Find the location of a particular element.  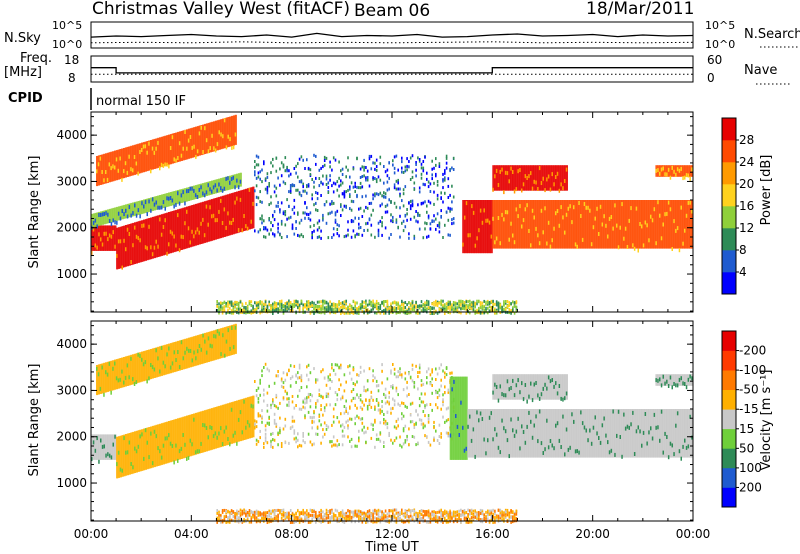

power-ytick-label: 4000 is located at coordinates (71, 135).